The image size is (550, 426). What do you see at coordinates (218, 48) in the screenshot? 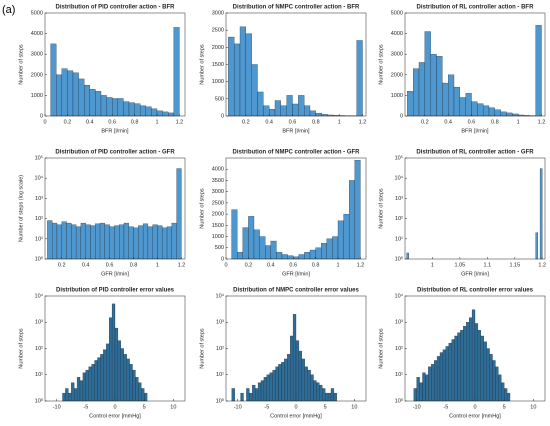
I see `y-tick-label: 2000` at bounding box center [218, 48].